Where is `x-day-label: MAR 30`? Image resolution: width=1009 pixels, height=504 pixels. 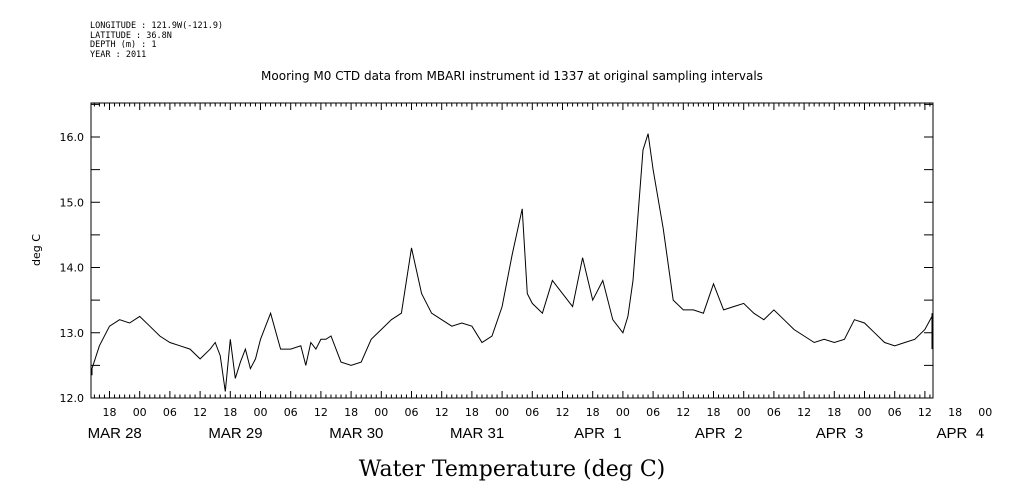
x-day-label: MAR 30 is located at coordinates (356, 433).